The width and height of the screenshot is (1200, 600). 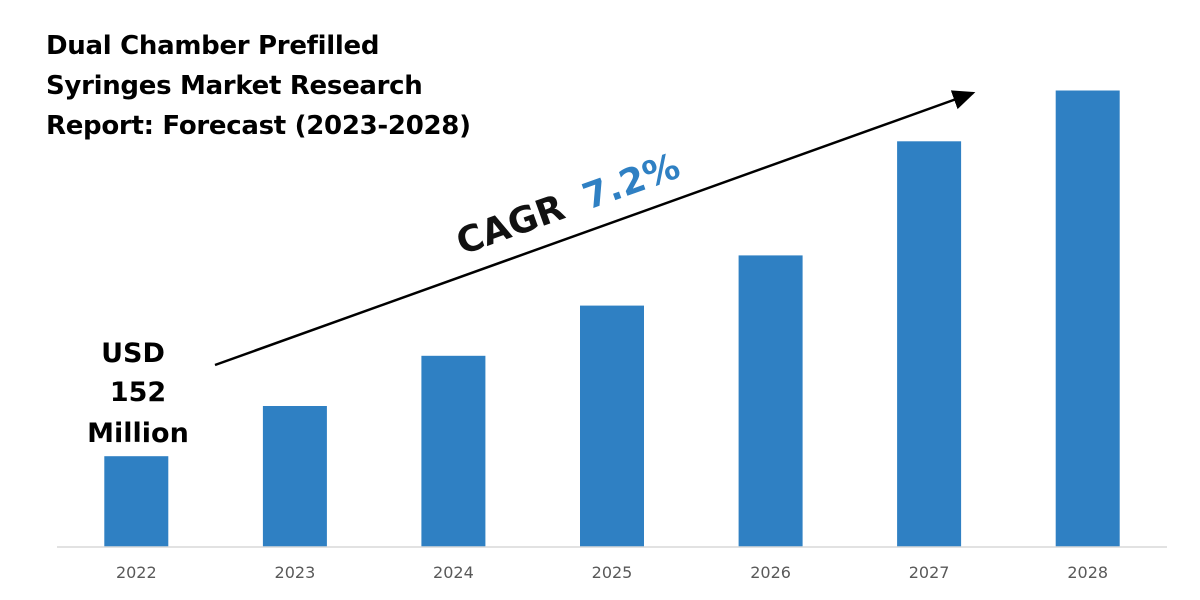 I want to click on cagr-label: CAGR, so click(x=510, y=225).